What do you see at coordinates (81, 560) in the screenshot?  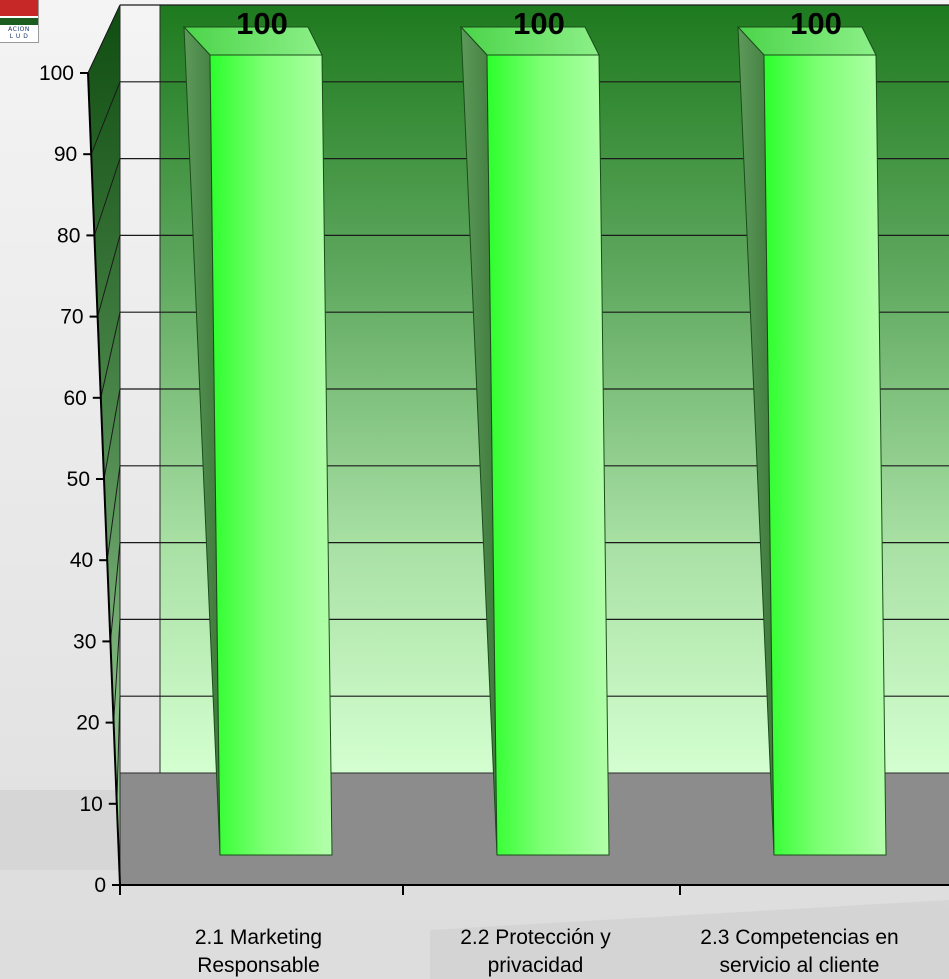 I see `y-tick-label: 40` at bounding box center [81, 560].